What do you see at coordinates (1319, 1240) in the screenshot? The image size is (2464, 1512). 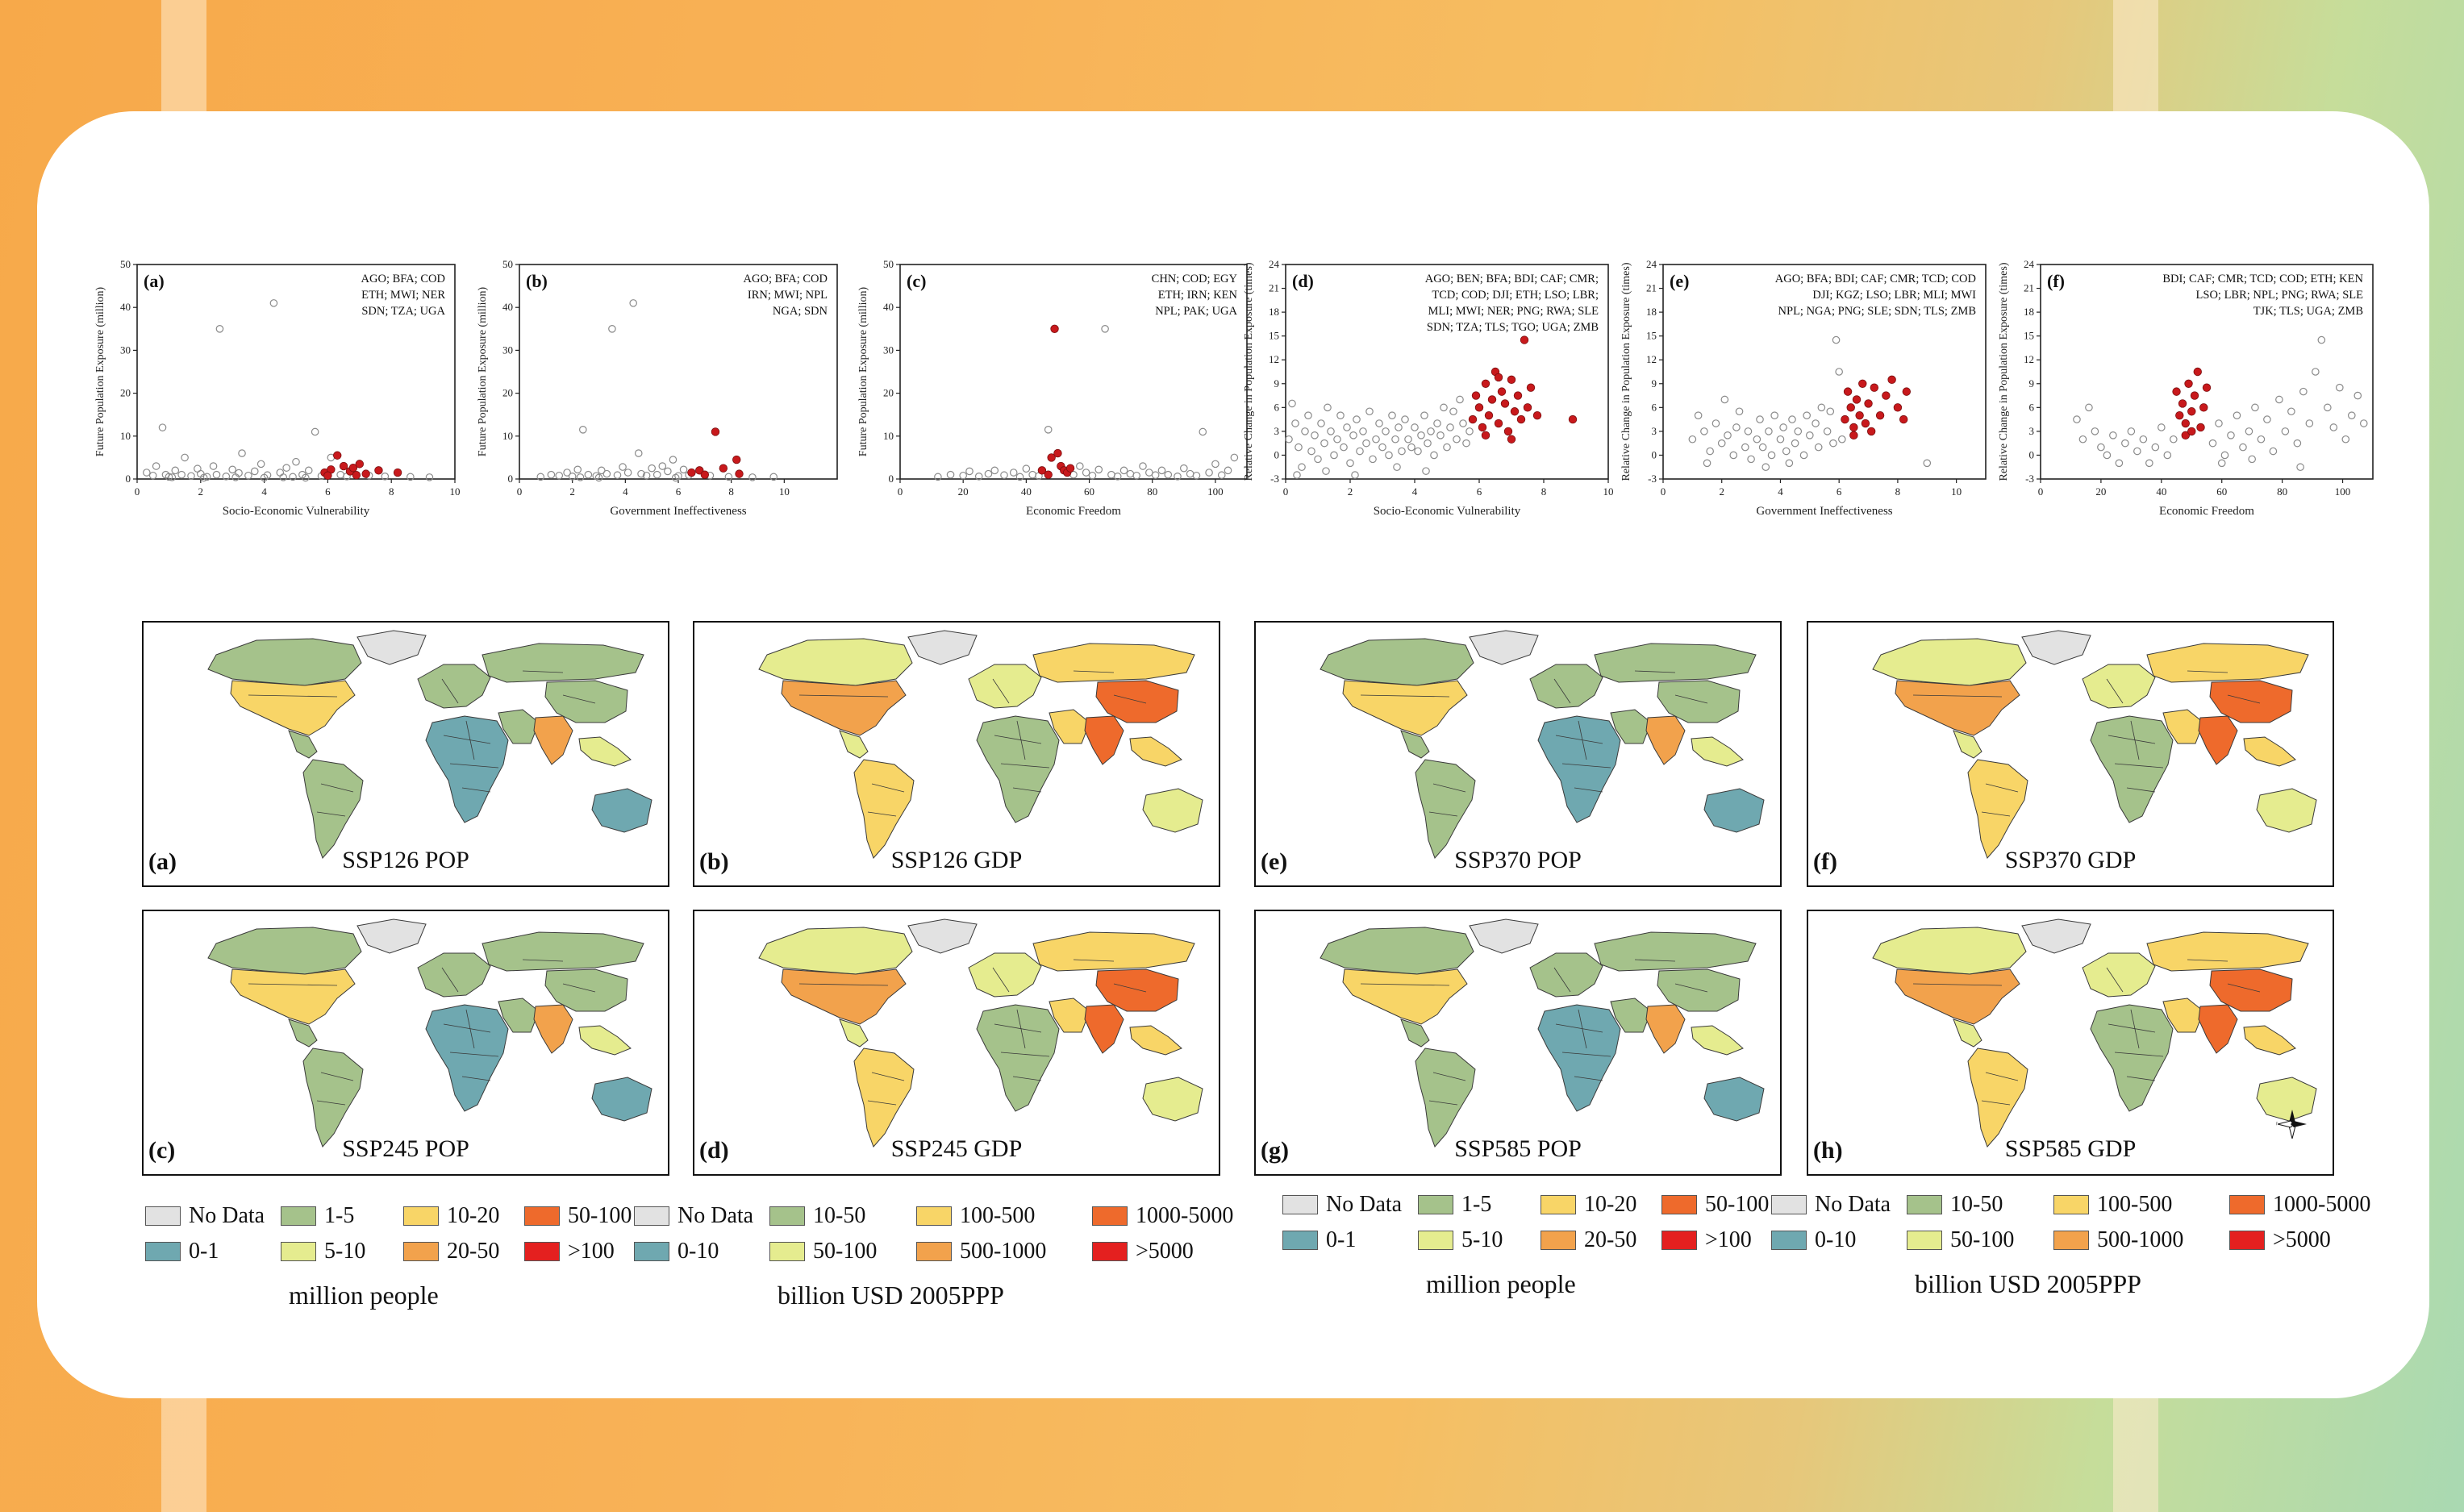 I see `legend-item: 0-1` at bounding box center [1319, 1240].